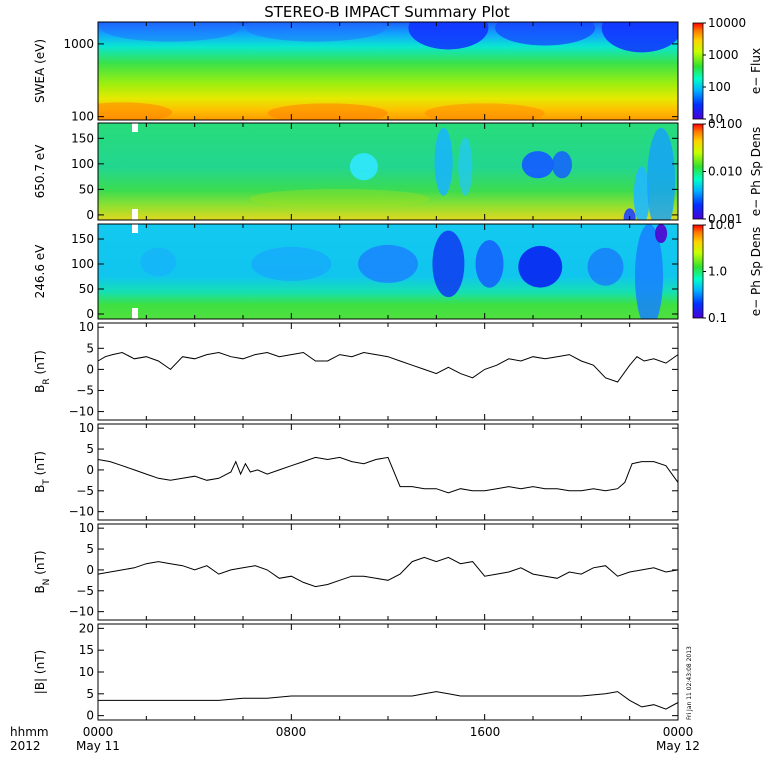  I want to click on pad246-y-tick-label-3: 150, so click(82, 239).